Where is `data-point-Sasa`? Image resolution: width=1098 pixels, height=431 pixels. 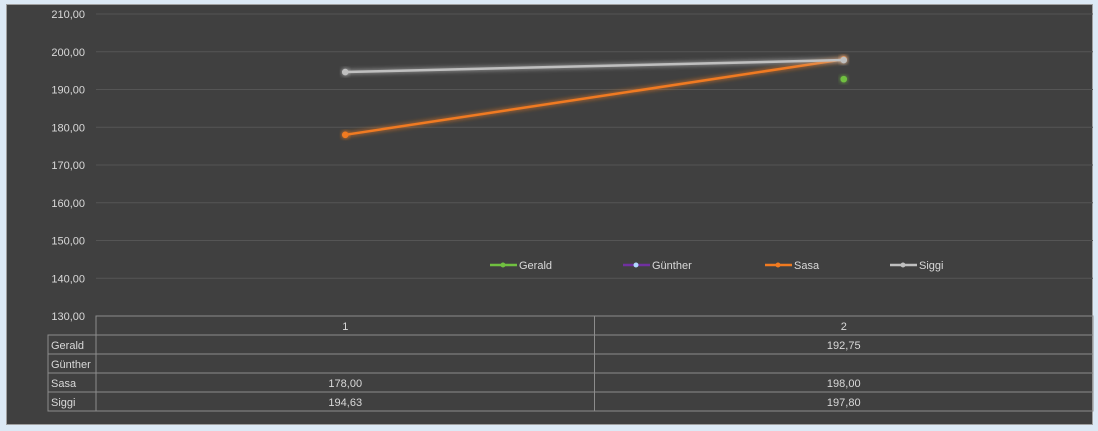
data-point-Sasa is located at coordinates (345, 135).